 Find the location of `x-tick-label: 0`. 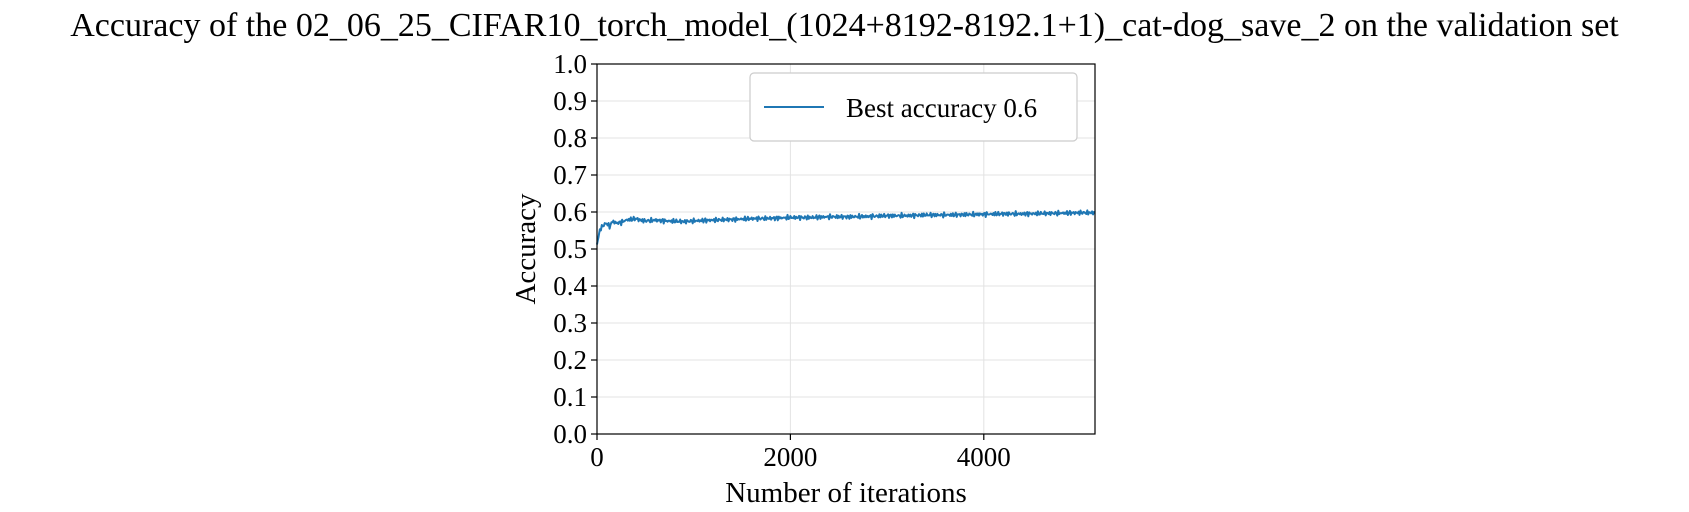

x-tick-label: 0 is located at coordinates (597, 457).